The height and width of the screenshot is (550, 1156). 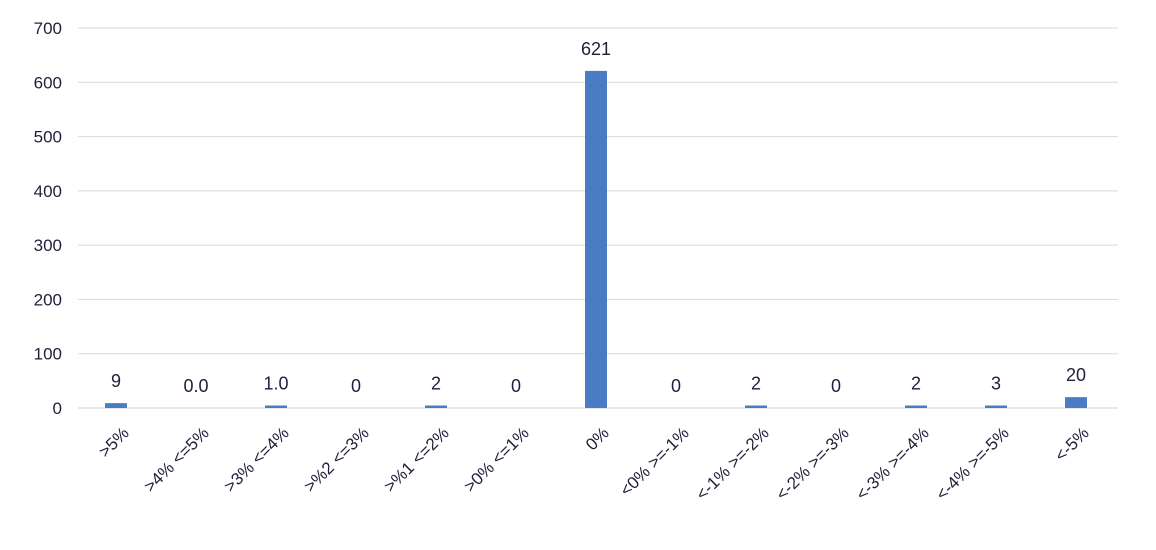 What do you see at coordinates (48, 137) in the screenshot?
I see `y-tick-label: 500` at bounding box center [48, 137].